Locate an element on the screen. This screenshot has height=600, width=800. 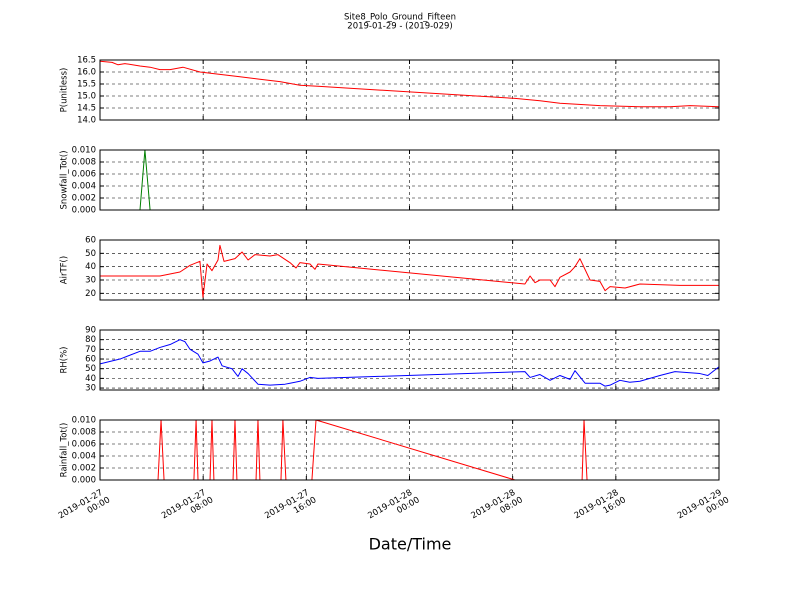
y-axis-label: Rainfall_Tot() is located at coordinates (65, 450).